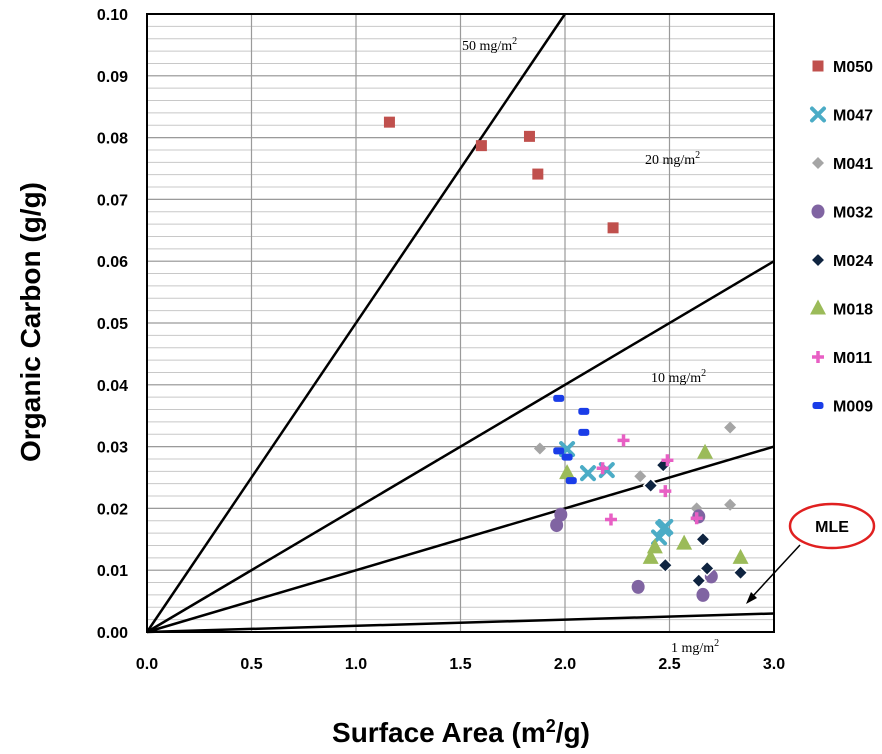  What do you see at coordinates (818, 260) in the screenshot?
I see `legend-marker-m024` at bounding box center [818, 260].